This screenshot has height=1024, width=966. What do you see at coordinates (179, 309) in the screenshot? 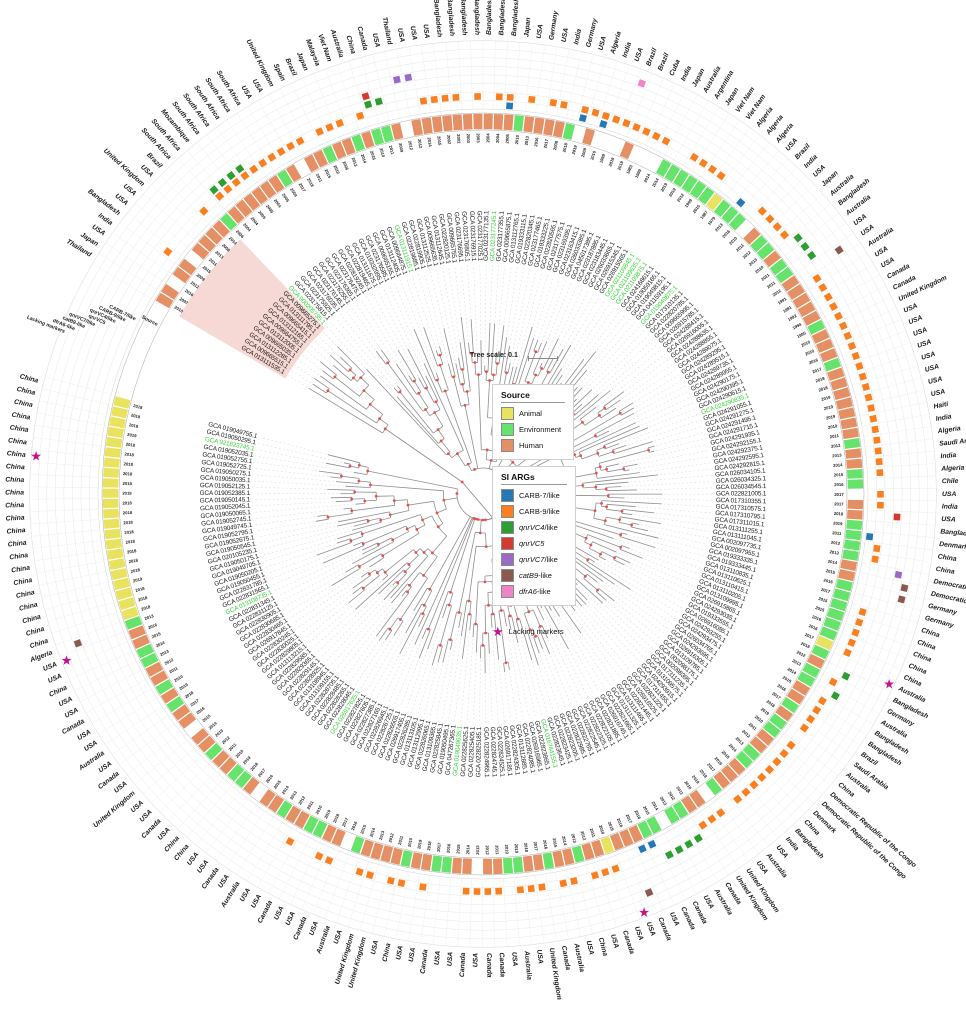
I see `year-label: 2010` at bounding box center [179, 309].